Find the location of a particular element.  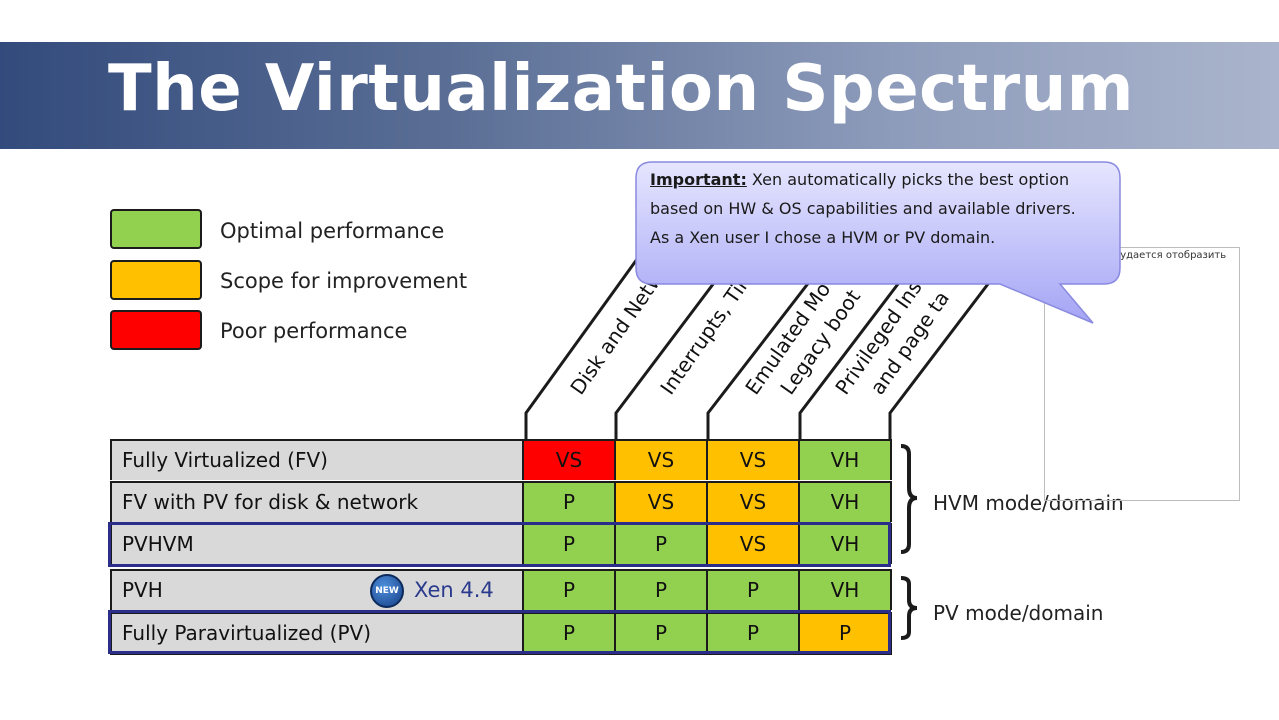

new-badge-icon: NEW is located at coordinates (387, 591).